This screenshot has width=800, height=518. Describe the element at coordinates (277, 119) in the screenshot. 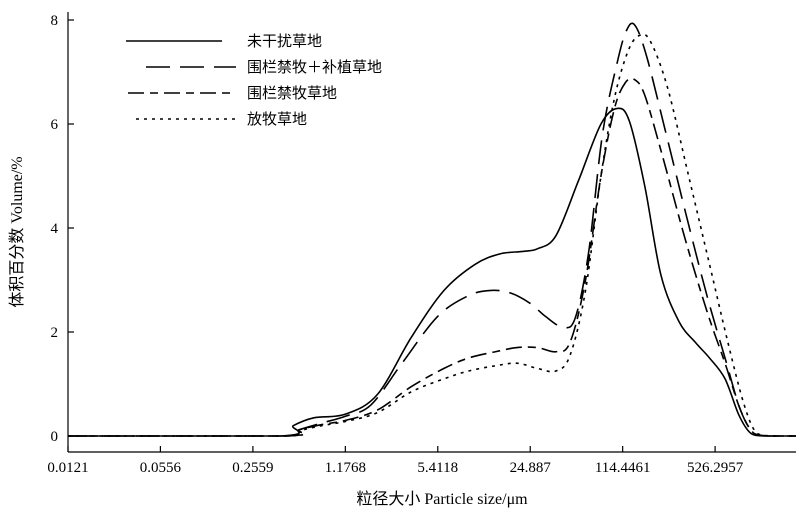

I see `legend-label-4: 放牧草地` at that location.